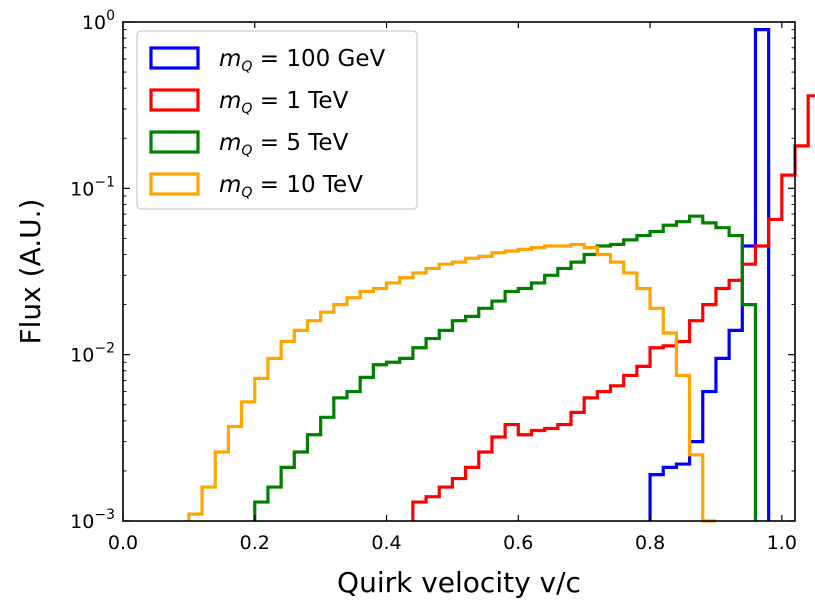 This screenshot has height=613, width=815. What do you see at coordinates (92, 520) in the screenshot?
I see `y-tick-label: 10⁻³` at bounding box center [92, 520].